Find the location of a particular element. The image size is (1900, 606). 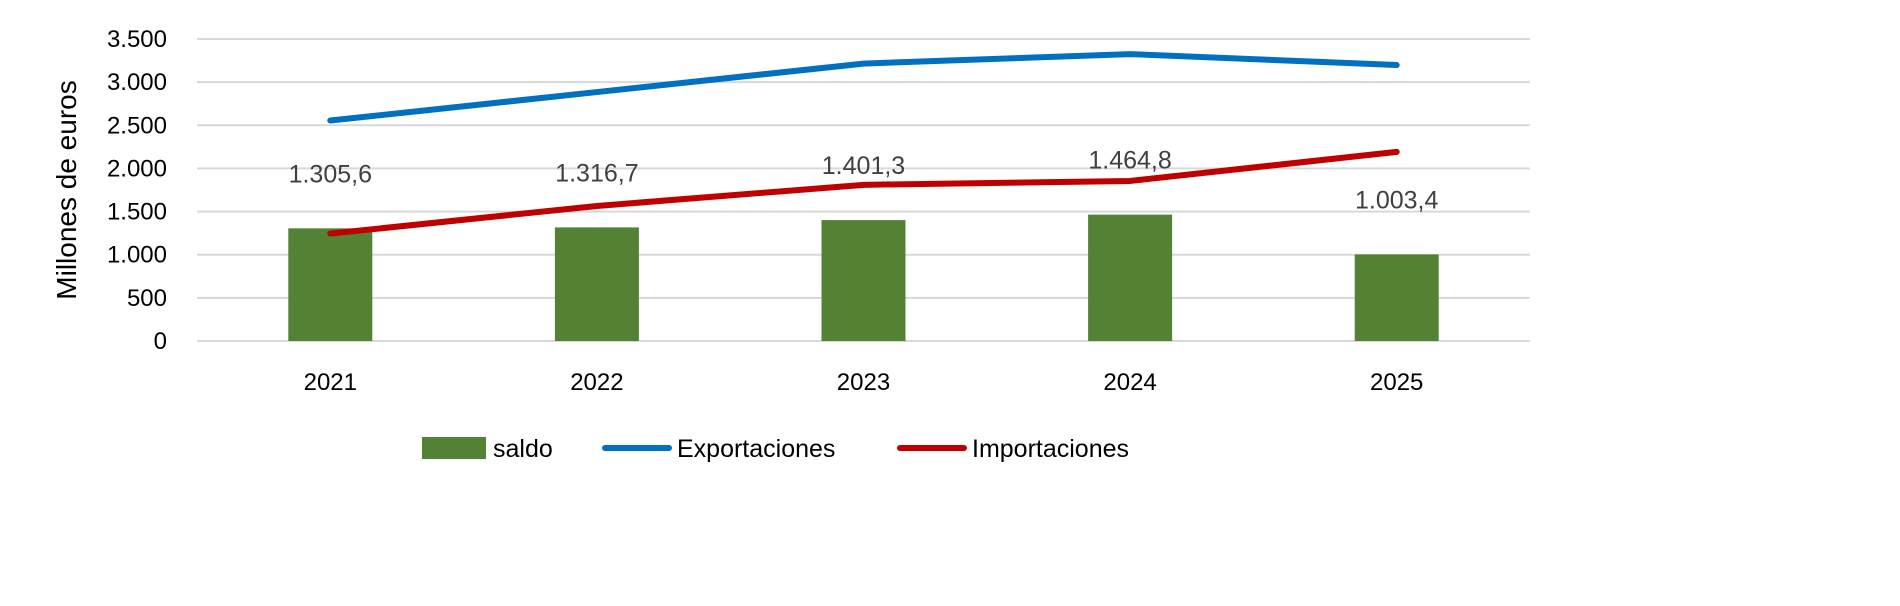

y-tick-label: 3.000 is located at coordinates (137, 82).